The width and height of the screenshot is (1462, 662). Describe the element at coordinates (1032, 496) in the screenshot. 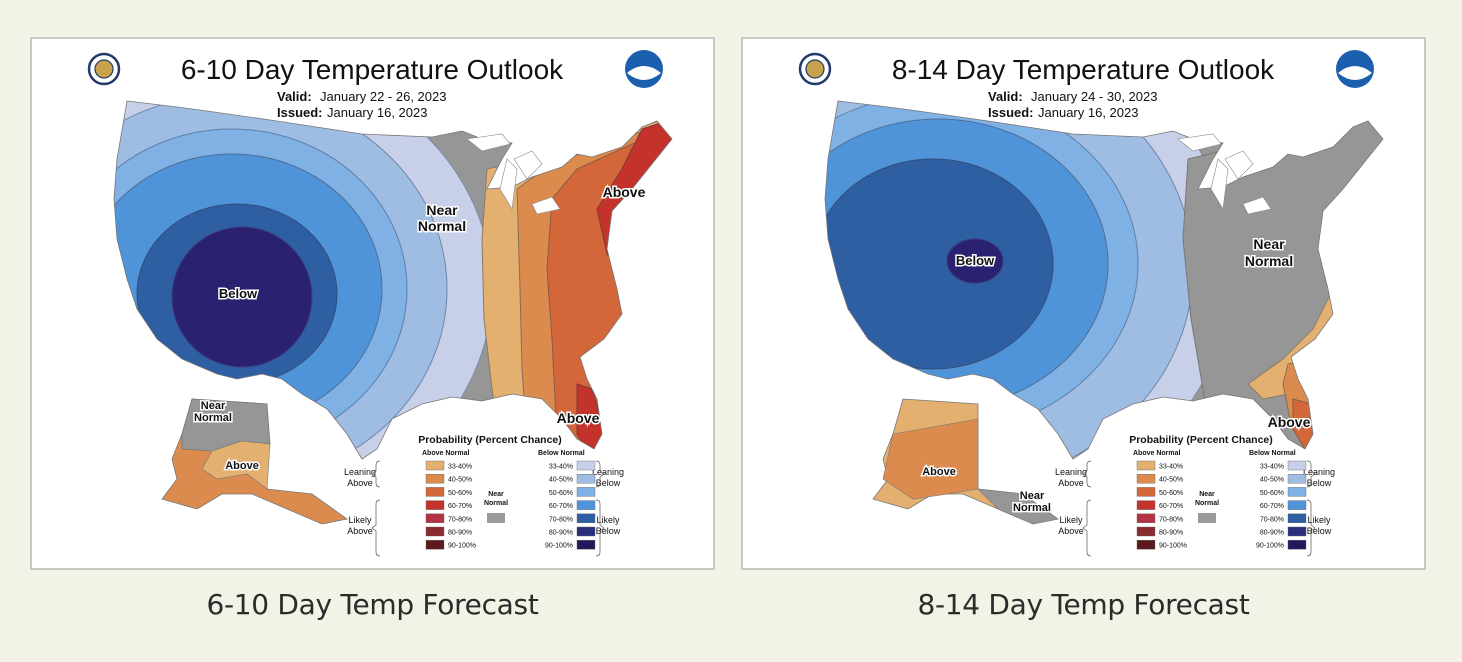

I see `ak-label-near-1: Near` at that location.